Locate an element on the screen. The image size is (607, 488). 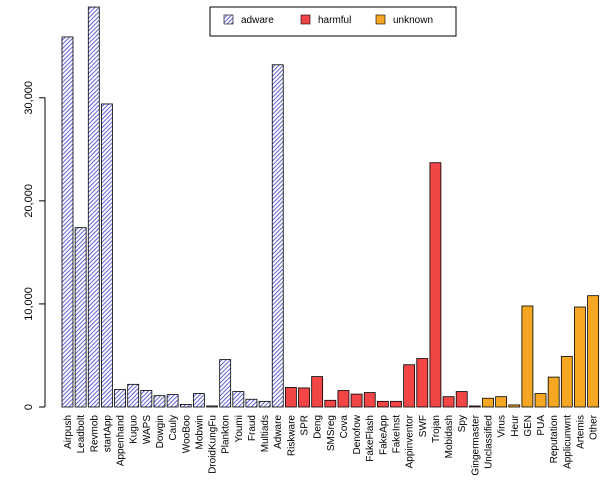
y-tick-label: 10,000 is located at coordinates (29, 304).